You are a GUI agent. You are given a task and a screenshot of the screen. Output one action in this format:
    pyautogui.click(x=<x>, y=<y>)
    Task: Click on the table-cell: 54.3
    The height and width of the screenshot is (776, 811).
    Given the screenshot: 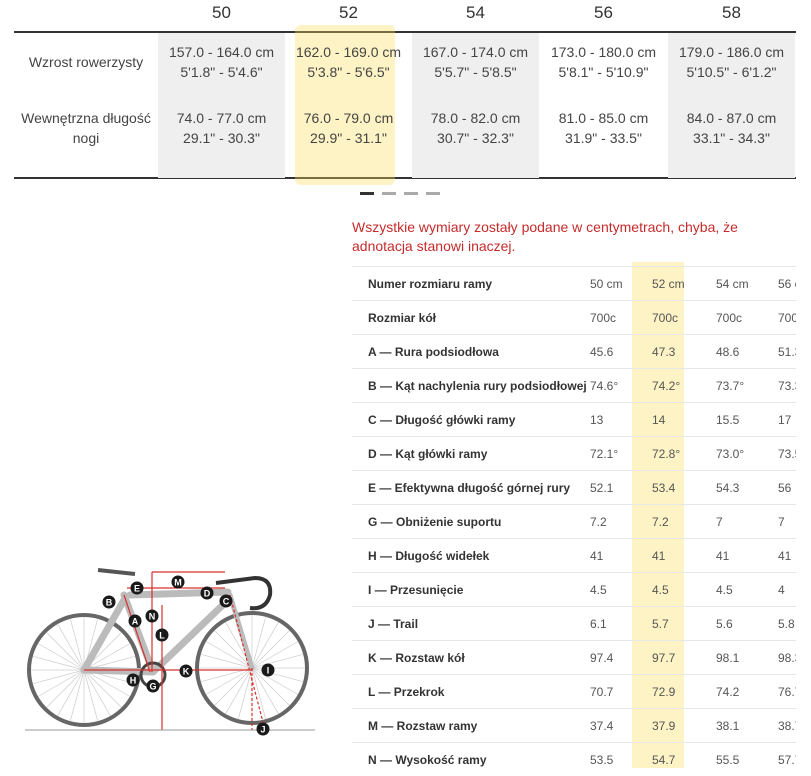 What is the action you would take?
    pyautogui.click(x=728, y=488)
    